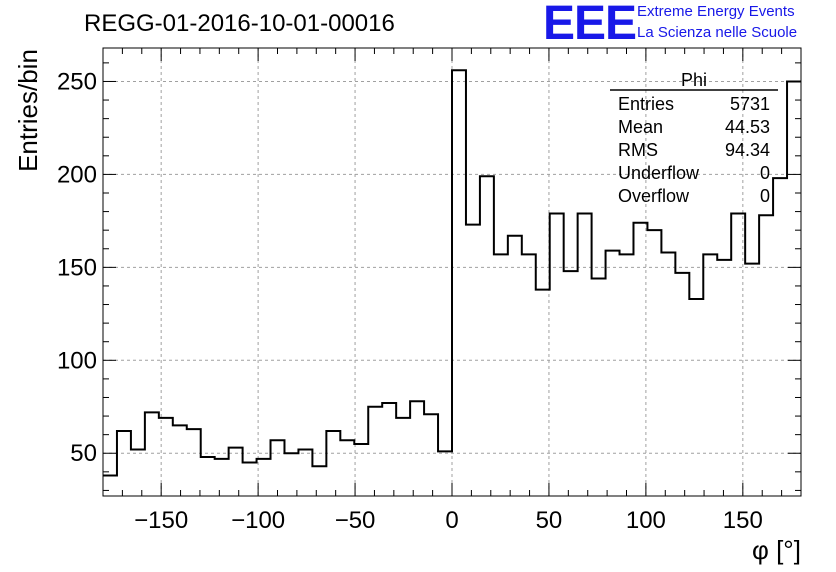 The width and height of the screenshot is (836, 572). I want to click on x-tick-label: 100, so click(646, 520).